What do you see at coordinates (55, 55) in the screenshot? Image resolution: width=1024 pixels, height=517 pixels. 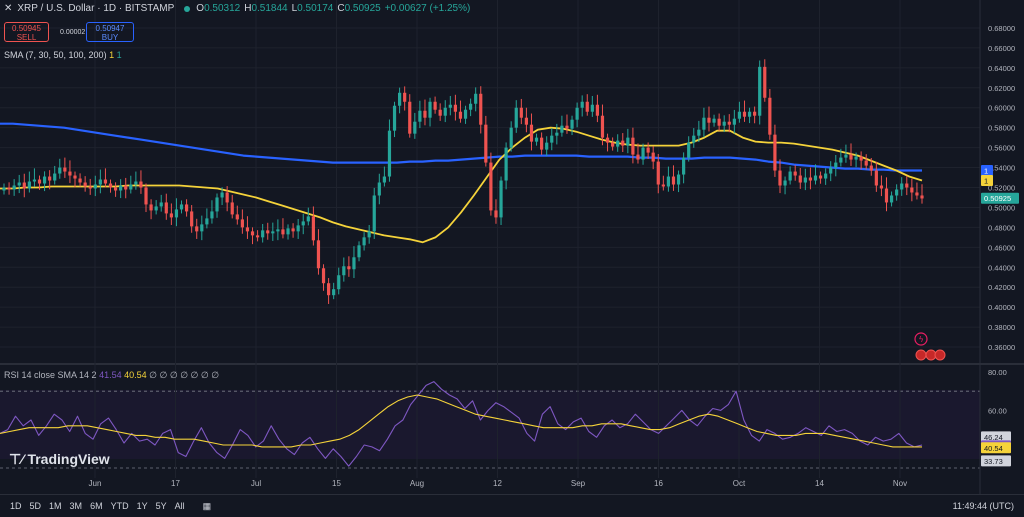 I see `sma-legend-label: SMA (7, 30, 50, 100, 200)` at bounding box center [55, 55].